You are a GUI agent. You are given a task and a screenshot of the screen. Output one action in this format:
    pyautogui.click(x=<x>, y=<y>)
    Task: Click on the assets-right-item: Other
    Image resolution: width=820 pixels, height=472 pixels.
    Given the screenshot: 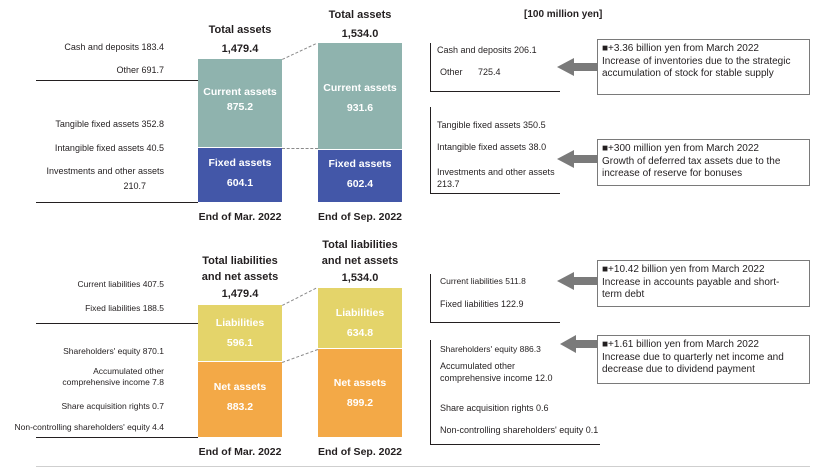 What is the action you would take?
    pyautogui.click(x=451, y=72)
    